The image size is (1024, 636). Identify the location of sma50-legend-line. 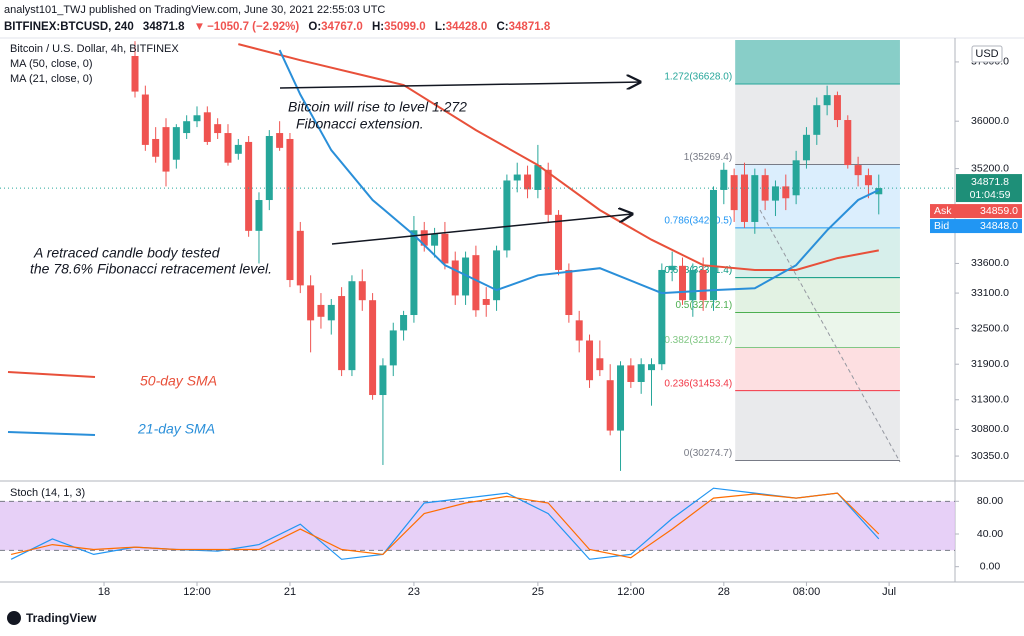
(51, 374).